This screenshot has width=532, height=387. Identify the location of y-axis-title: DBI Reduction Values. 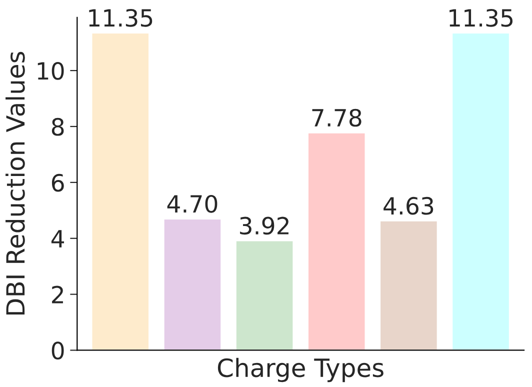
(15, 183).